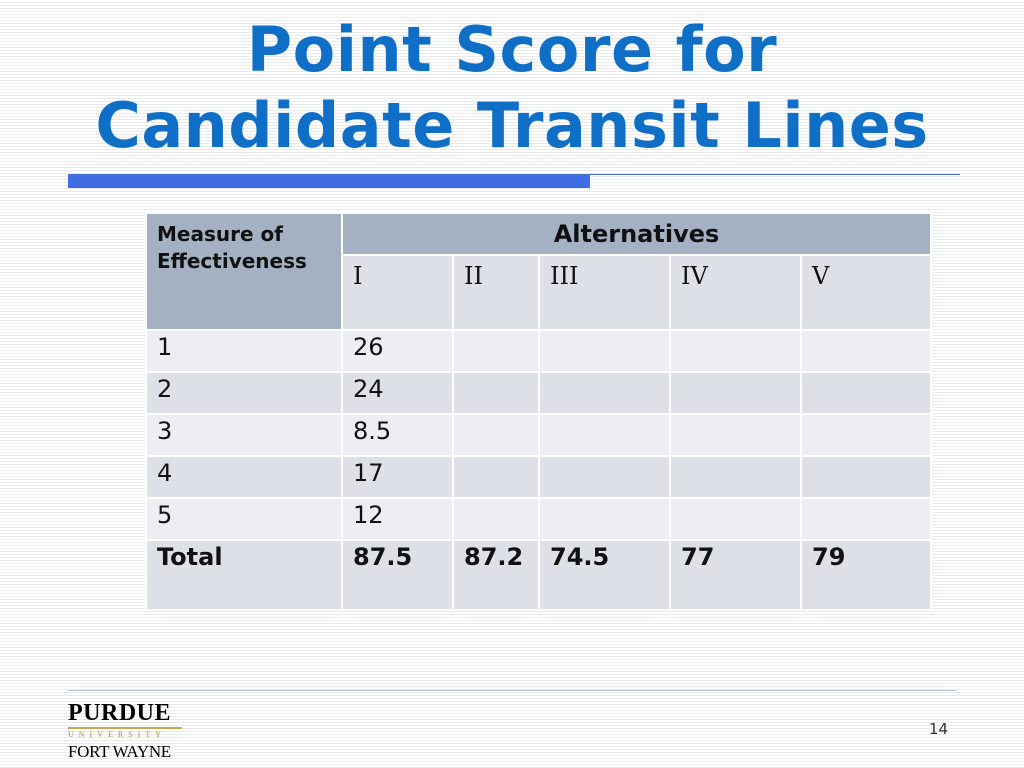 Image resolution: width=1024 pixels, height=768 pixels. I want to click on title-accent-bar, so click(329, 181).